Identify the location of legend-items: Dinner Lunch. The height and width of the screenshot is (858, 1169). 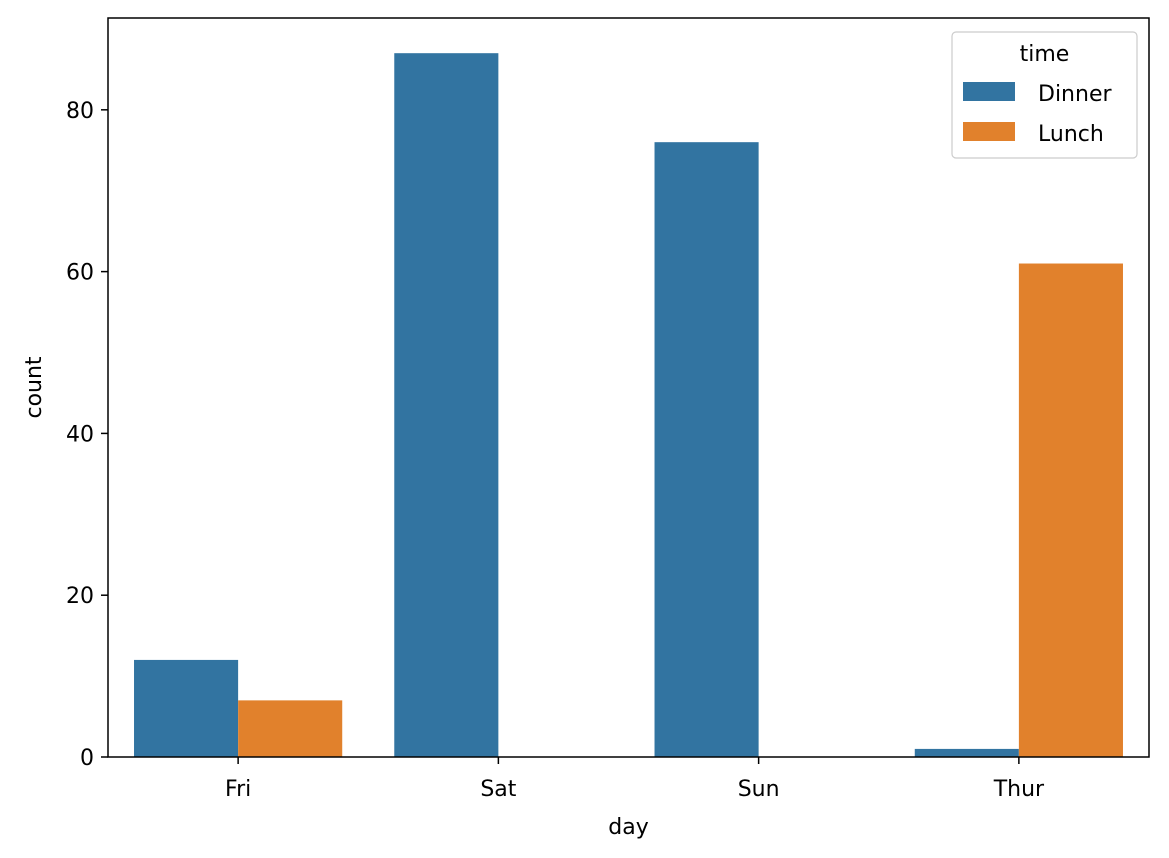
(1037, 114).